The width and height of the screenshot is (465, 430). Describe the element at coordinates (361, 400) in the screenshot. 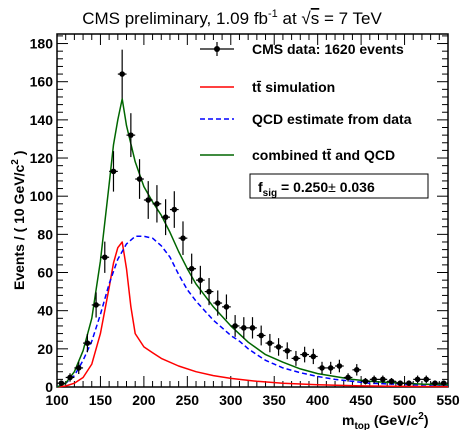

I see `x-tick-label: 450` at that location.